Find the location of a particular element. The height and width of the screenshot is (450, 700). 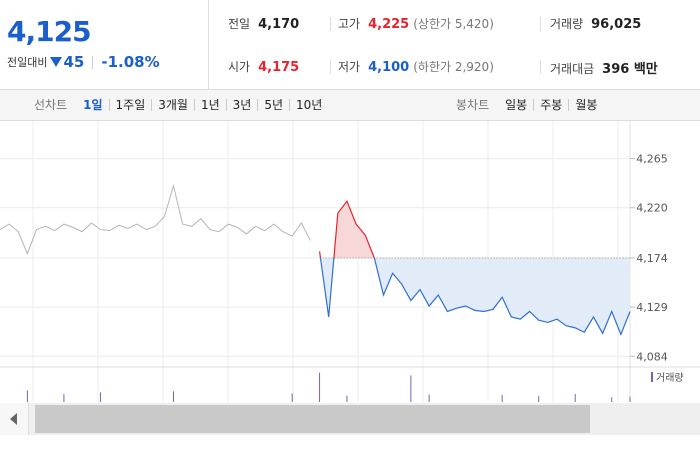

stat: 고가 4,225 (상한가 5,420) is located at coordinates (416, 23).